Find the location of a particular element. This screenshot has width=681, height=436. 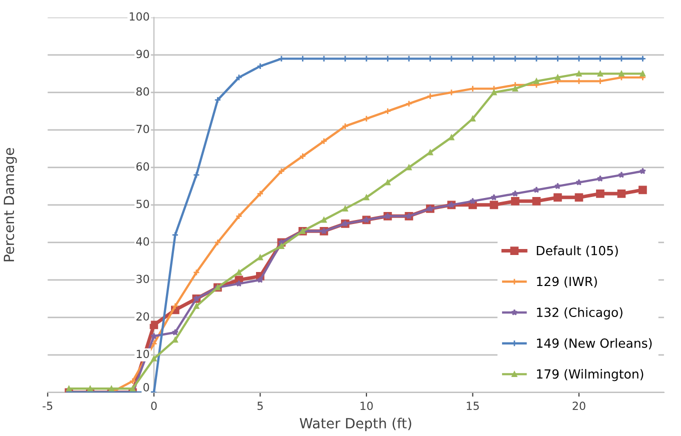

y-tick-label: 70 is located at coordinates (143, 129).